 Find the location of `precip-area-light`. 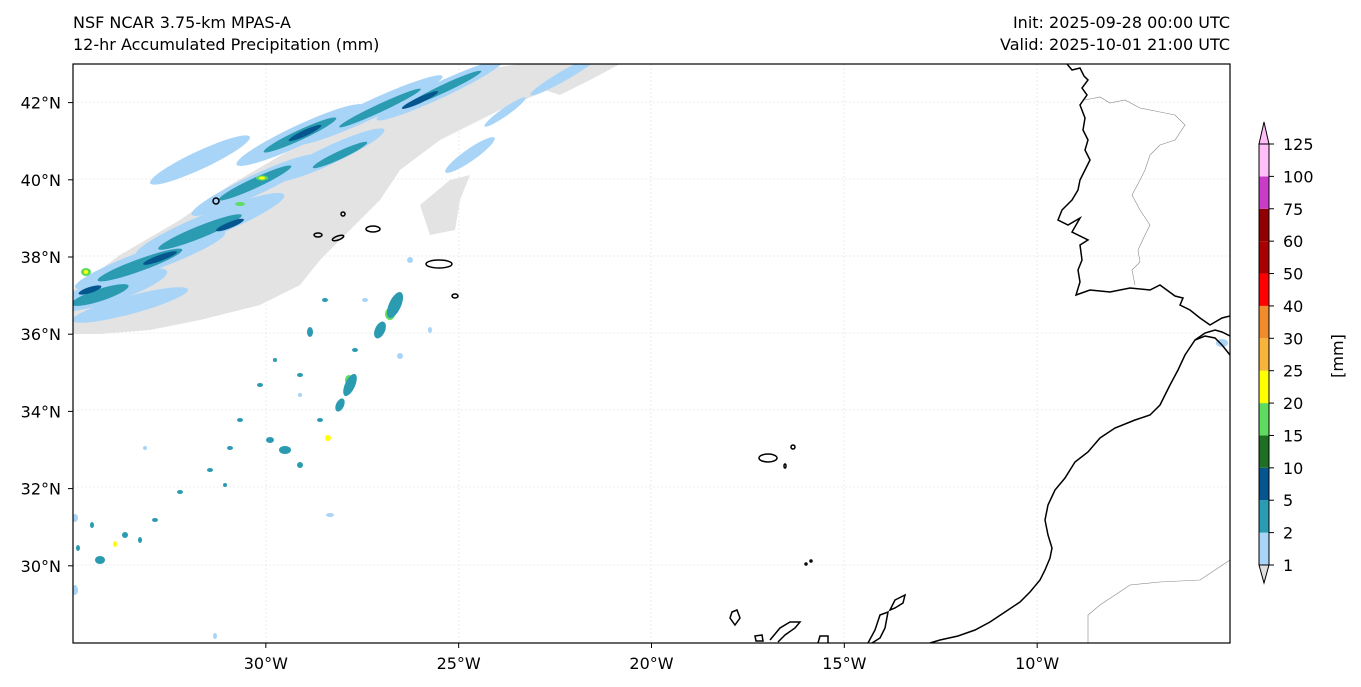

precip-area-light is located at coordinates (326, 199).